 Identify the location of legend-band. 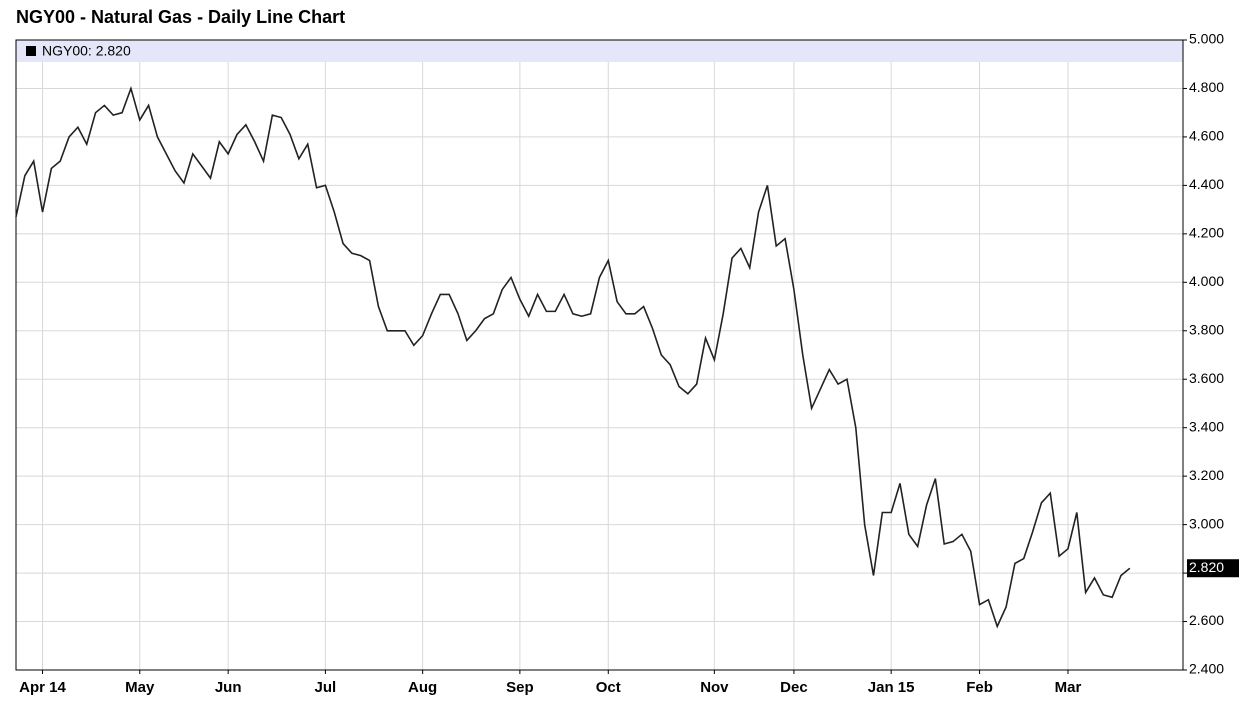
(599, 51).